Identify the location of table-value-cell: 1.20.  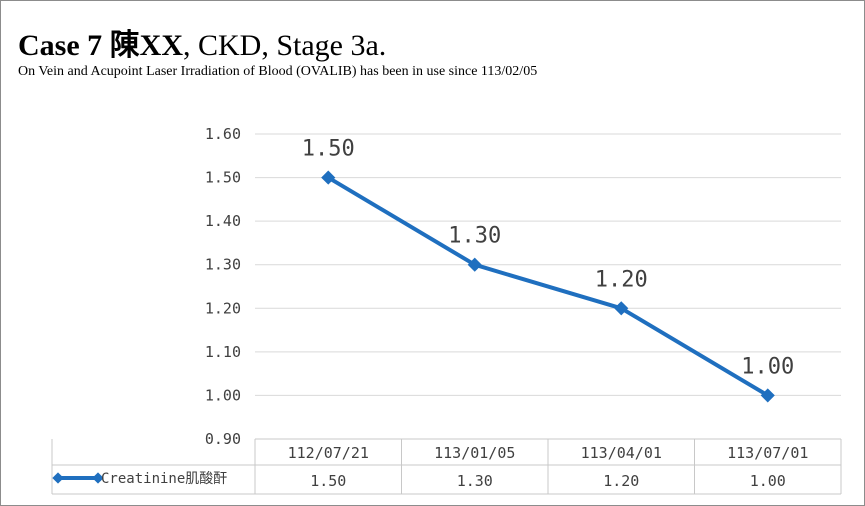
(621, 481).